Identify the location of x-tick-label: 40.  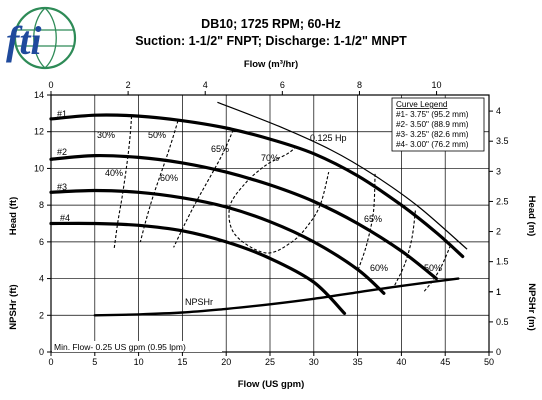
(401, 362).